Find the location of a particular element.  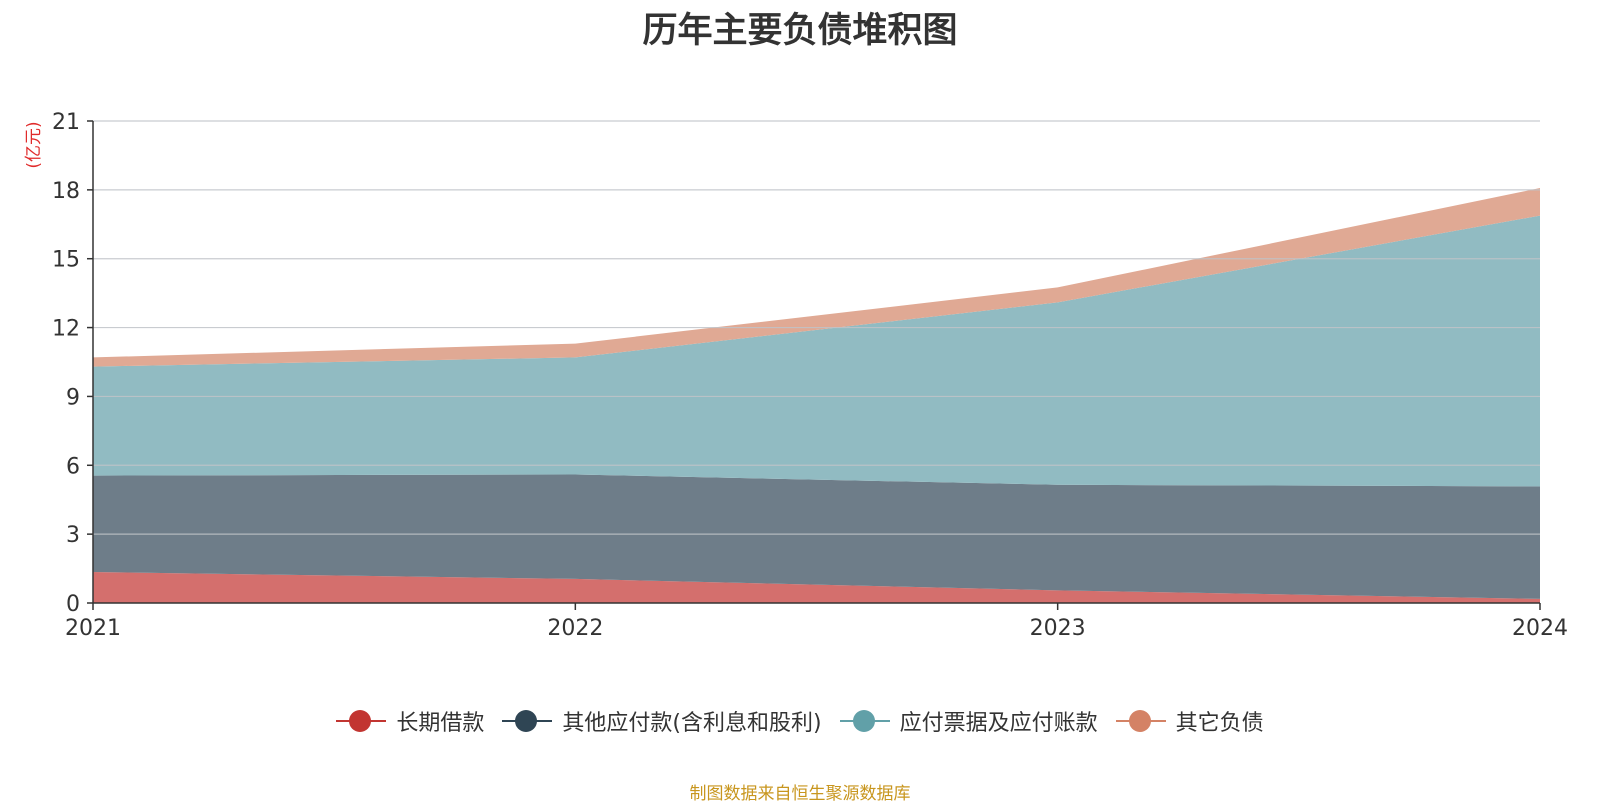

legend-item-2: 其他应付款(含利息和股利) is located at coordinates (662, 721).